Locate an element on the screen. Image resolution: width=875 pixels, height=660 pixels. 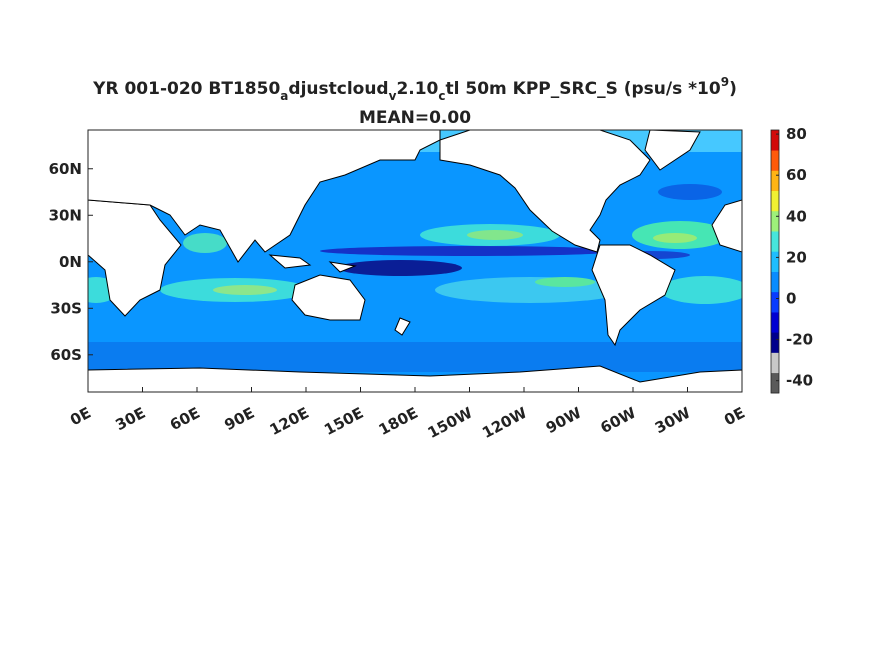
indonesia is located at coordinates (290, 261).